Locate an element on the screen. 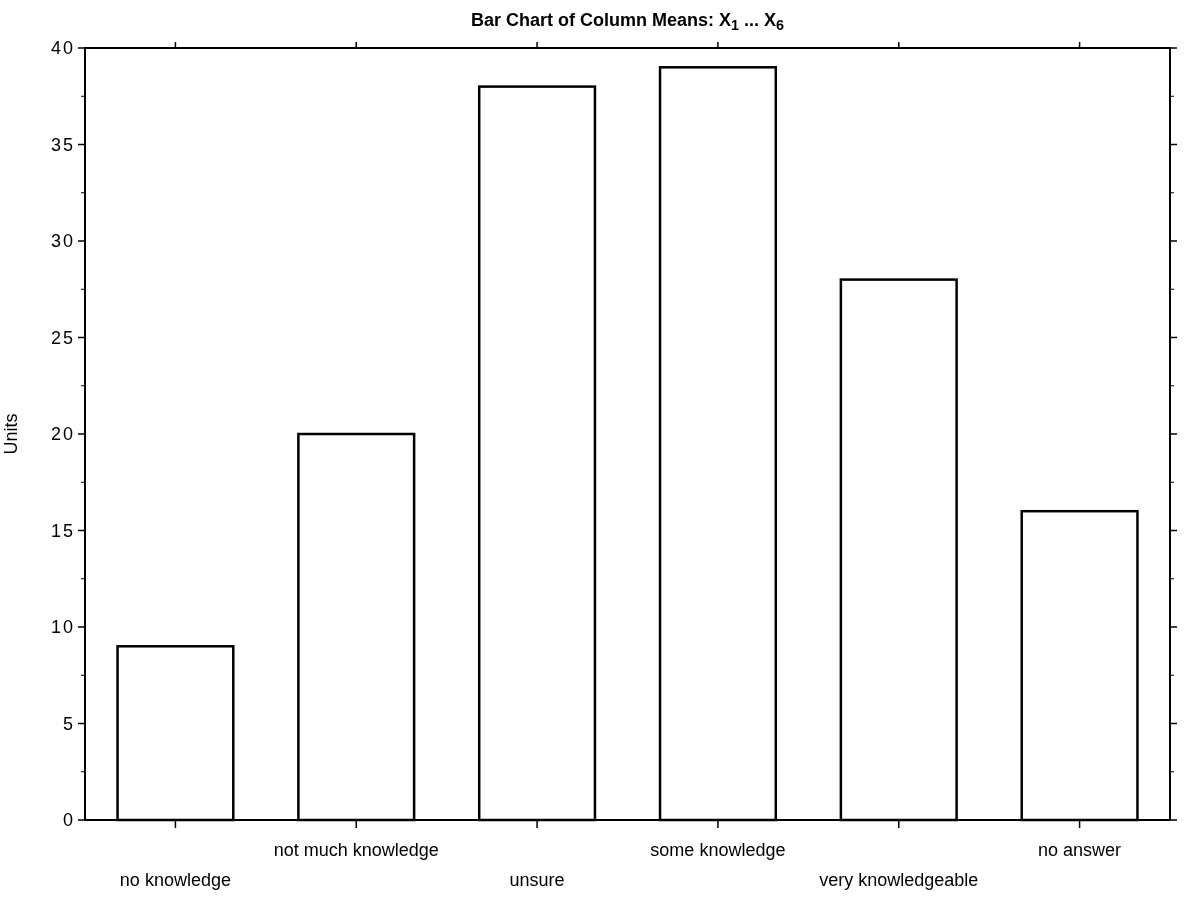 The height and width of the screenshot is (911, 1185). y-tick-label: 35 is located at coordinates (62, 144).